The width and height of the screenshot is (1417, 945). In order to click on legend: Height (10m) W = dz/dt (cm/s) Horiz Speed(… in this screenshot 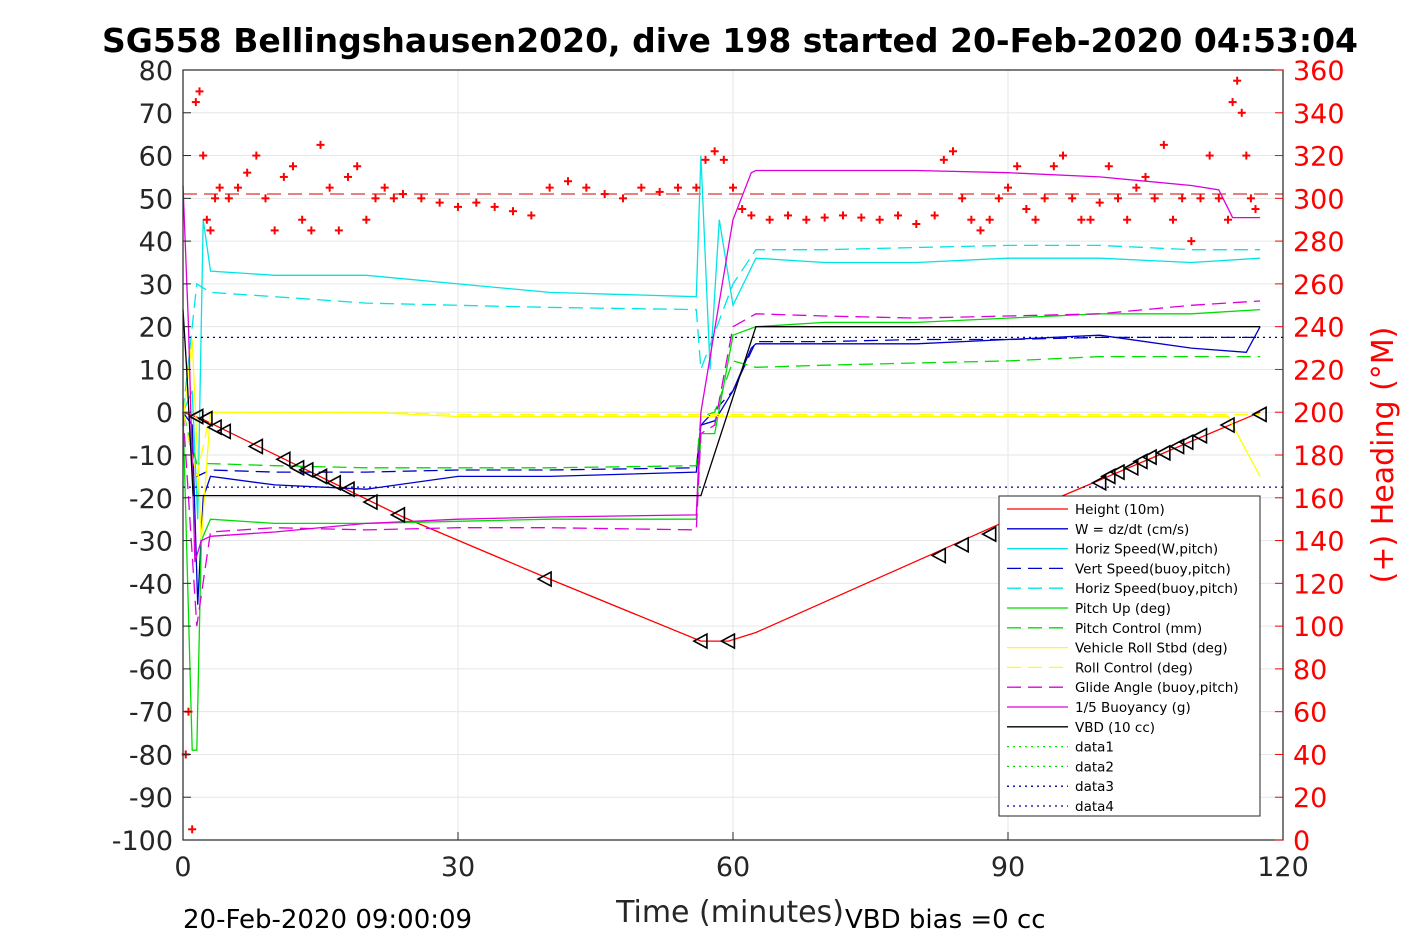, I will do `click(1129, 656)`.